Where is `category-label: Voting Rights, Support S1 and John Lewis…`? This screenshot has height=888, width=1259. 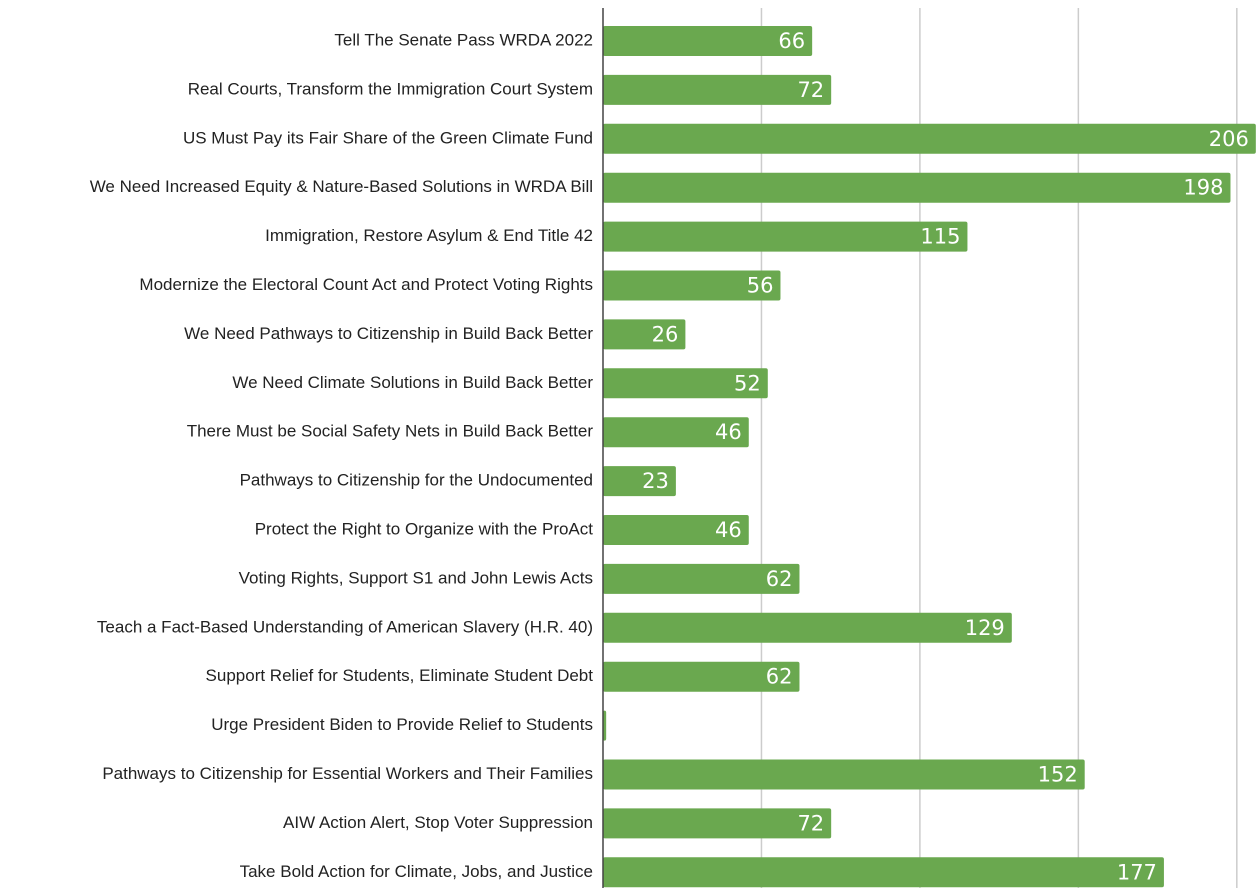 category-label: Voting Rights, Support S1 and John Lewis… is located at coordinates (416, 577).